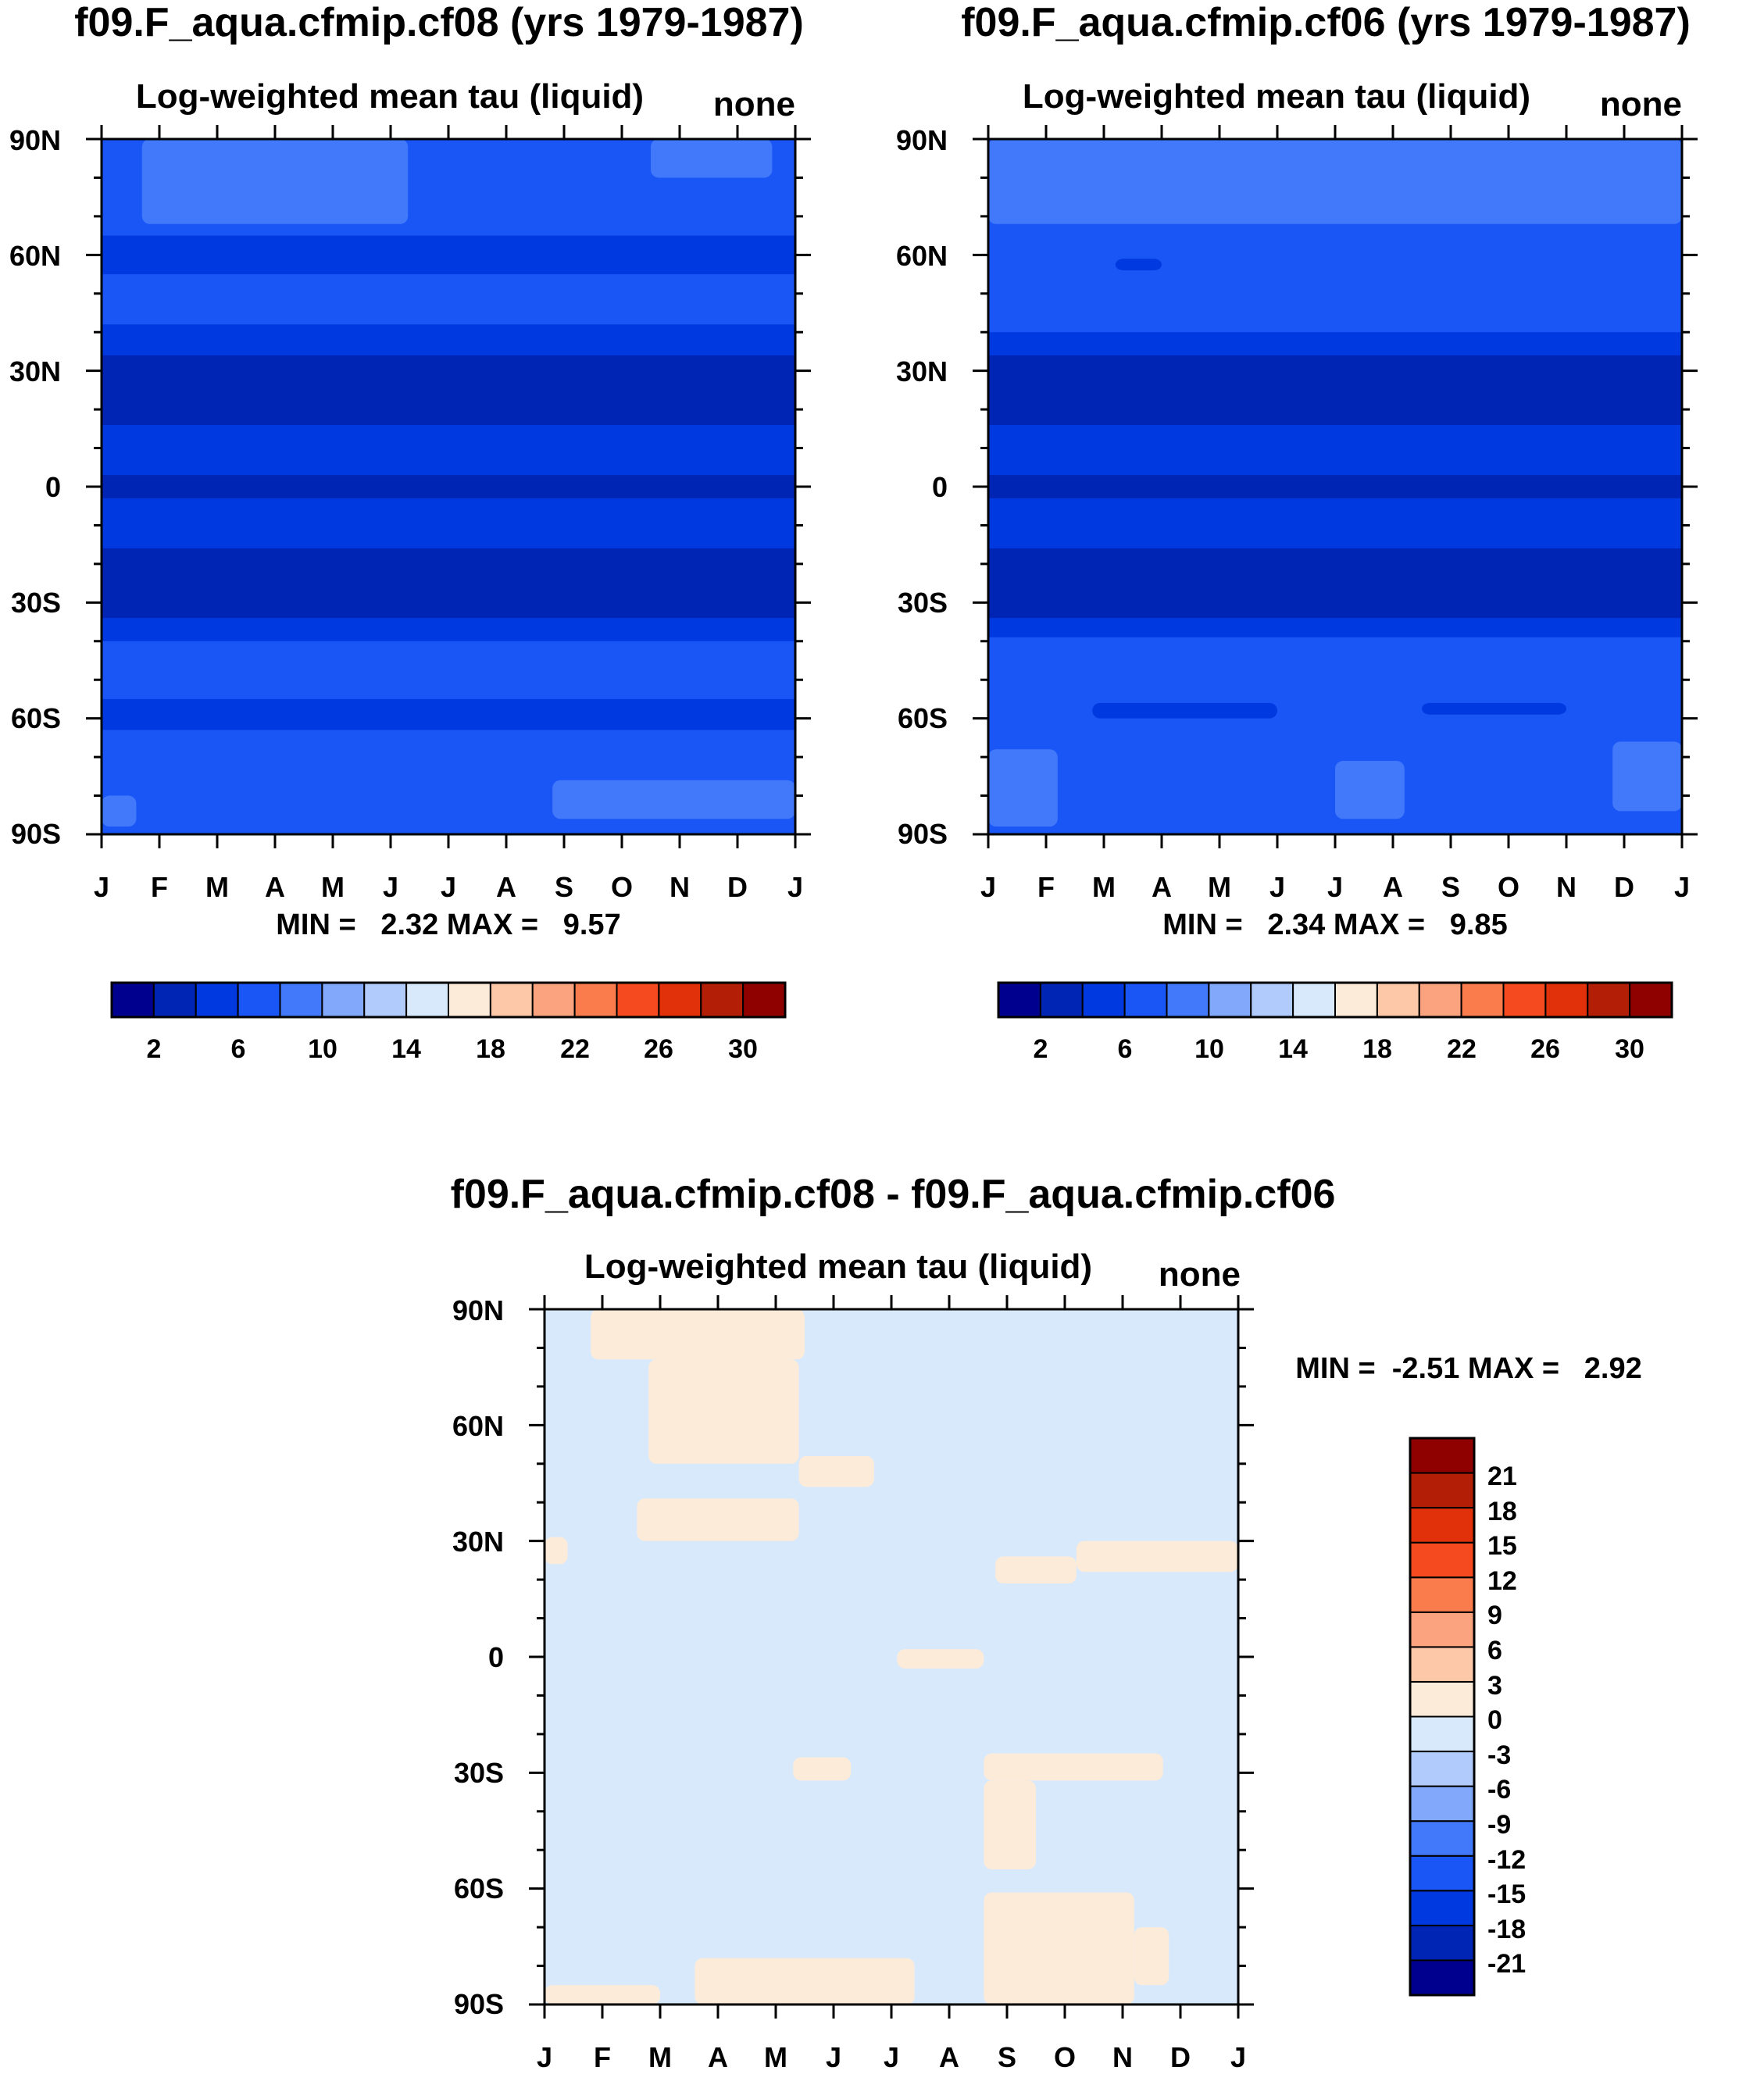 The width and height of the screenshot is (1764, 2074). I want to click on y-tick-label: 0, so click(53, 487).